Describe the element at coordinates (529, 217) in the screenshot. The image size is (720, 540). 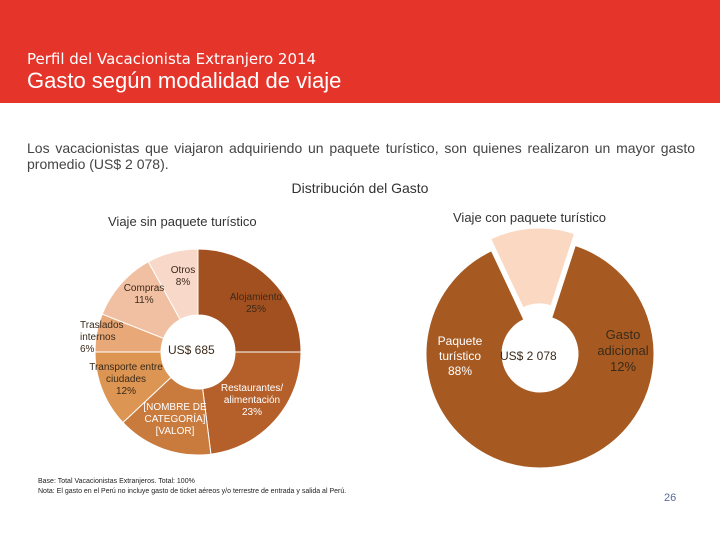
I see `chart-2-title: Viaje con paquete turístico` at that location.